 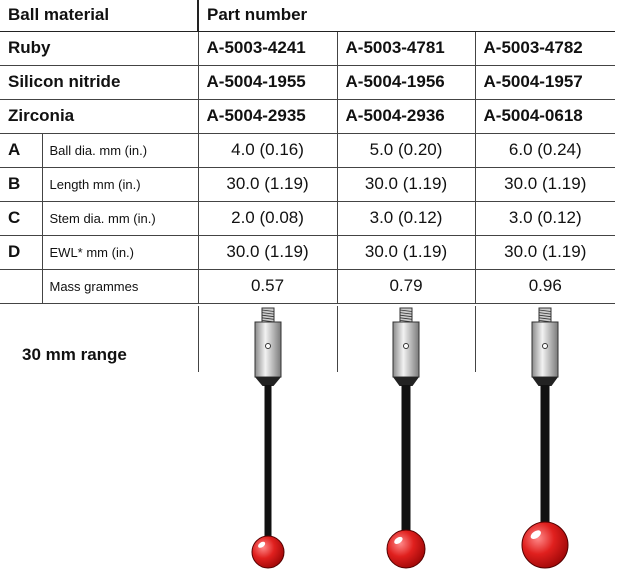 What do you see at coordinates (545, 48) in the screenshot?
I see `cell: A-5003-4782` at bounding box center [545, 48].